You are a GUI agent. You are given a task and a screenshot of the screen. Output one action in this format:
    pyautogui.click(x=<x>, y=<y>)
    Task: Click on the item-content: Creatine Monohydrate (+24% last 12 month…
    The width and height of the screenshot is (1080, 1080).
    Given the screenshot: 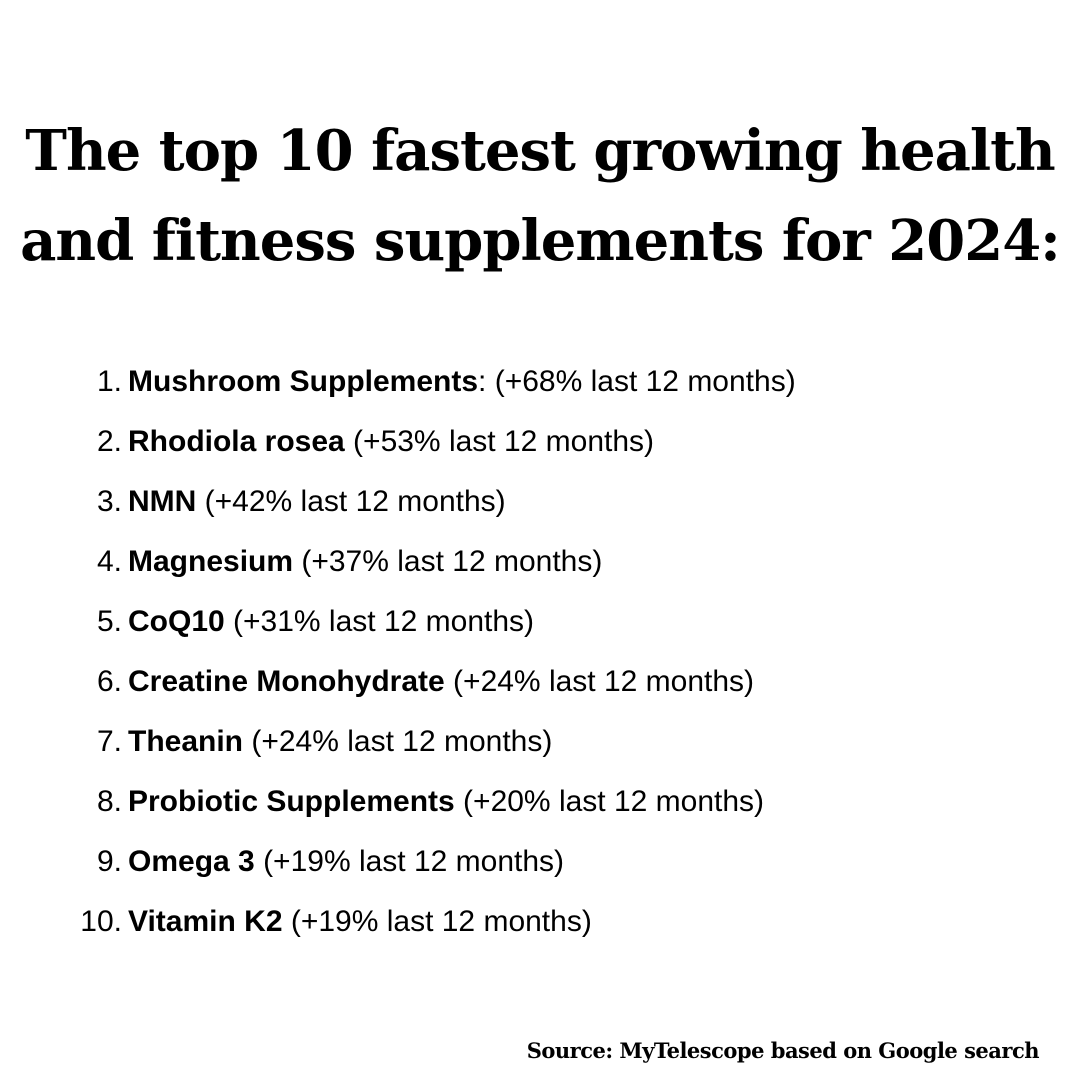 What is the action you would take?
    pyautogui.click(x=441, y=682)
    